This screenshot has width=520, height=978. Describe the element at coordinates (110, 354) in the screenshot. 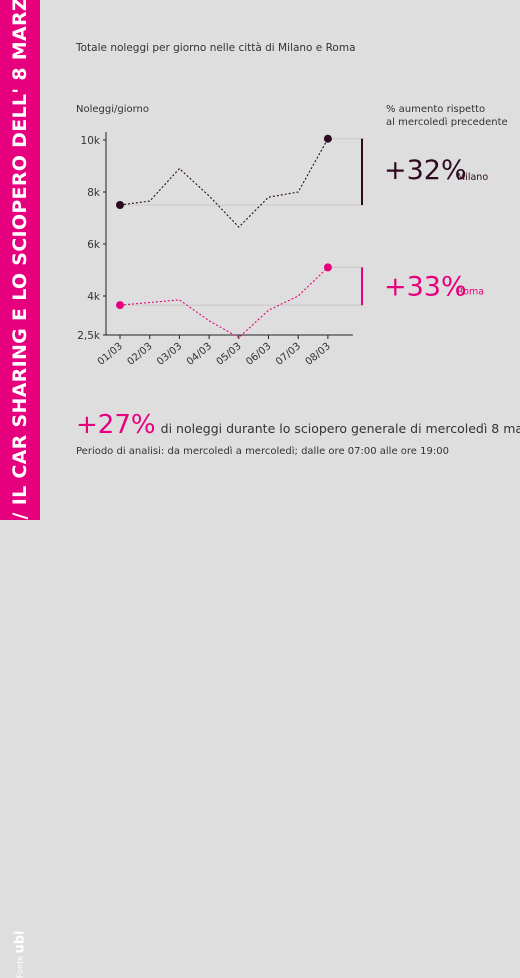

I see `x-tick-label: 01/03` at that location.